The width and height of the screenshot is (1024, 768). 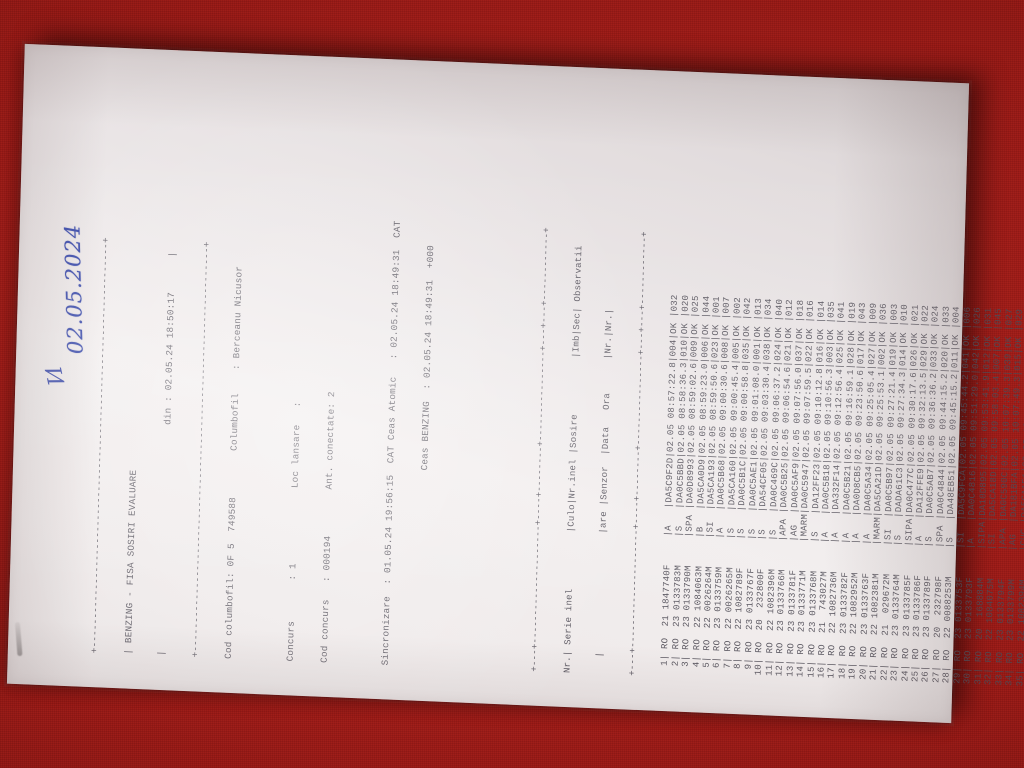 I want to click on header-printed-at-line: | din : 02.05.24 18:50:17 |, so click(x=167, y=454).